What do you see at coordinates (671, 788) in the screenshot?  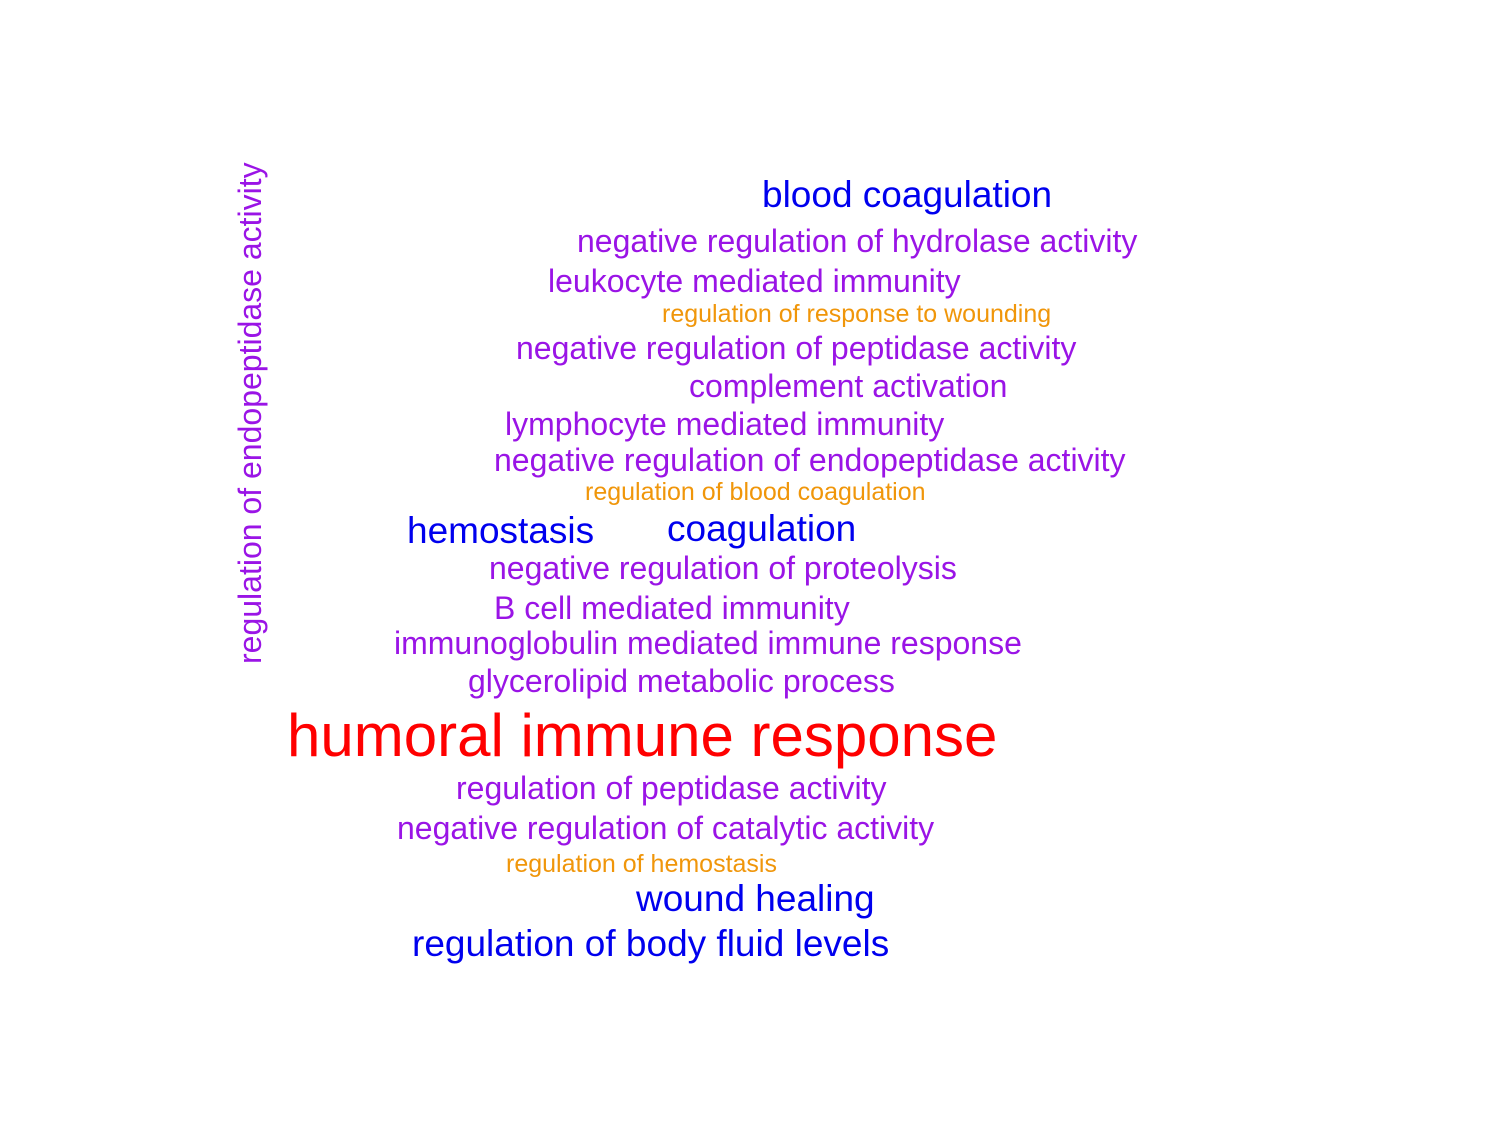 I see `word-regulation-of-peptidase-activity: regulation of peptidase activity` at bounding box center [671, 788].